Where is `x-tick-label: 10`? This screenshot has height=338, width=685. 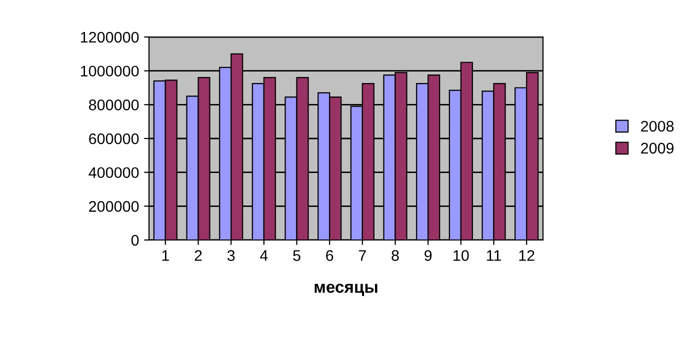
x-tick-label: 10 is located at coordinates (461, 255).